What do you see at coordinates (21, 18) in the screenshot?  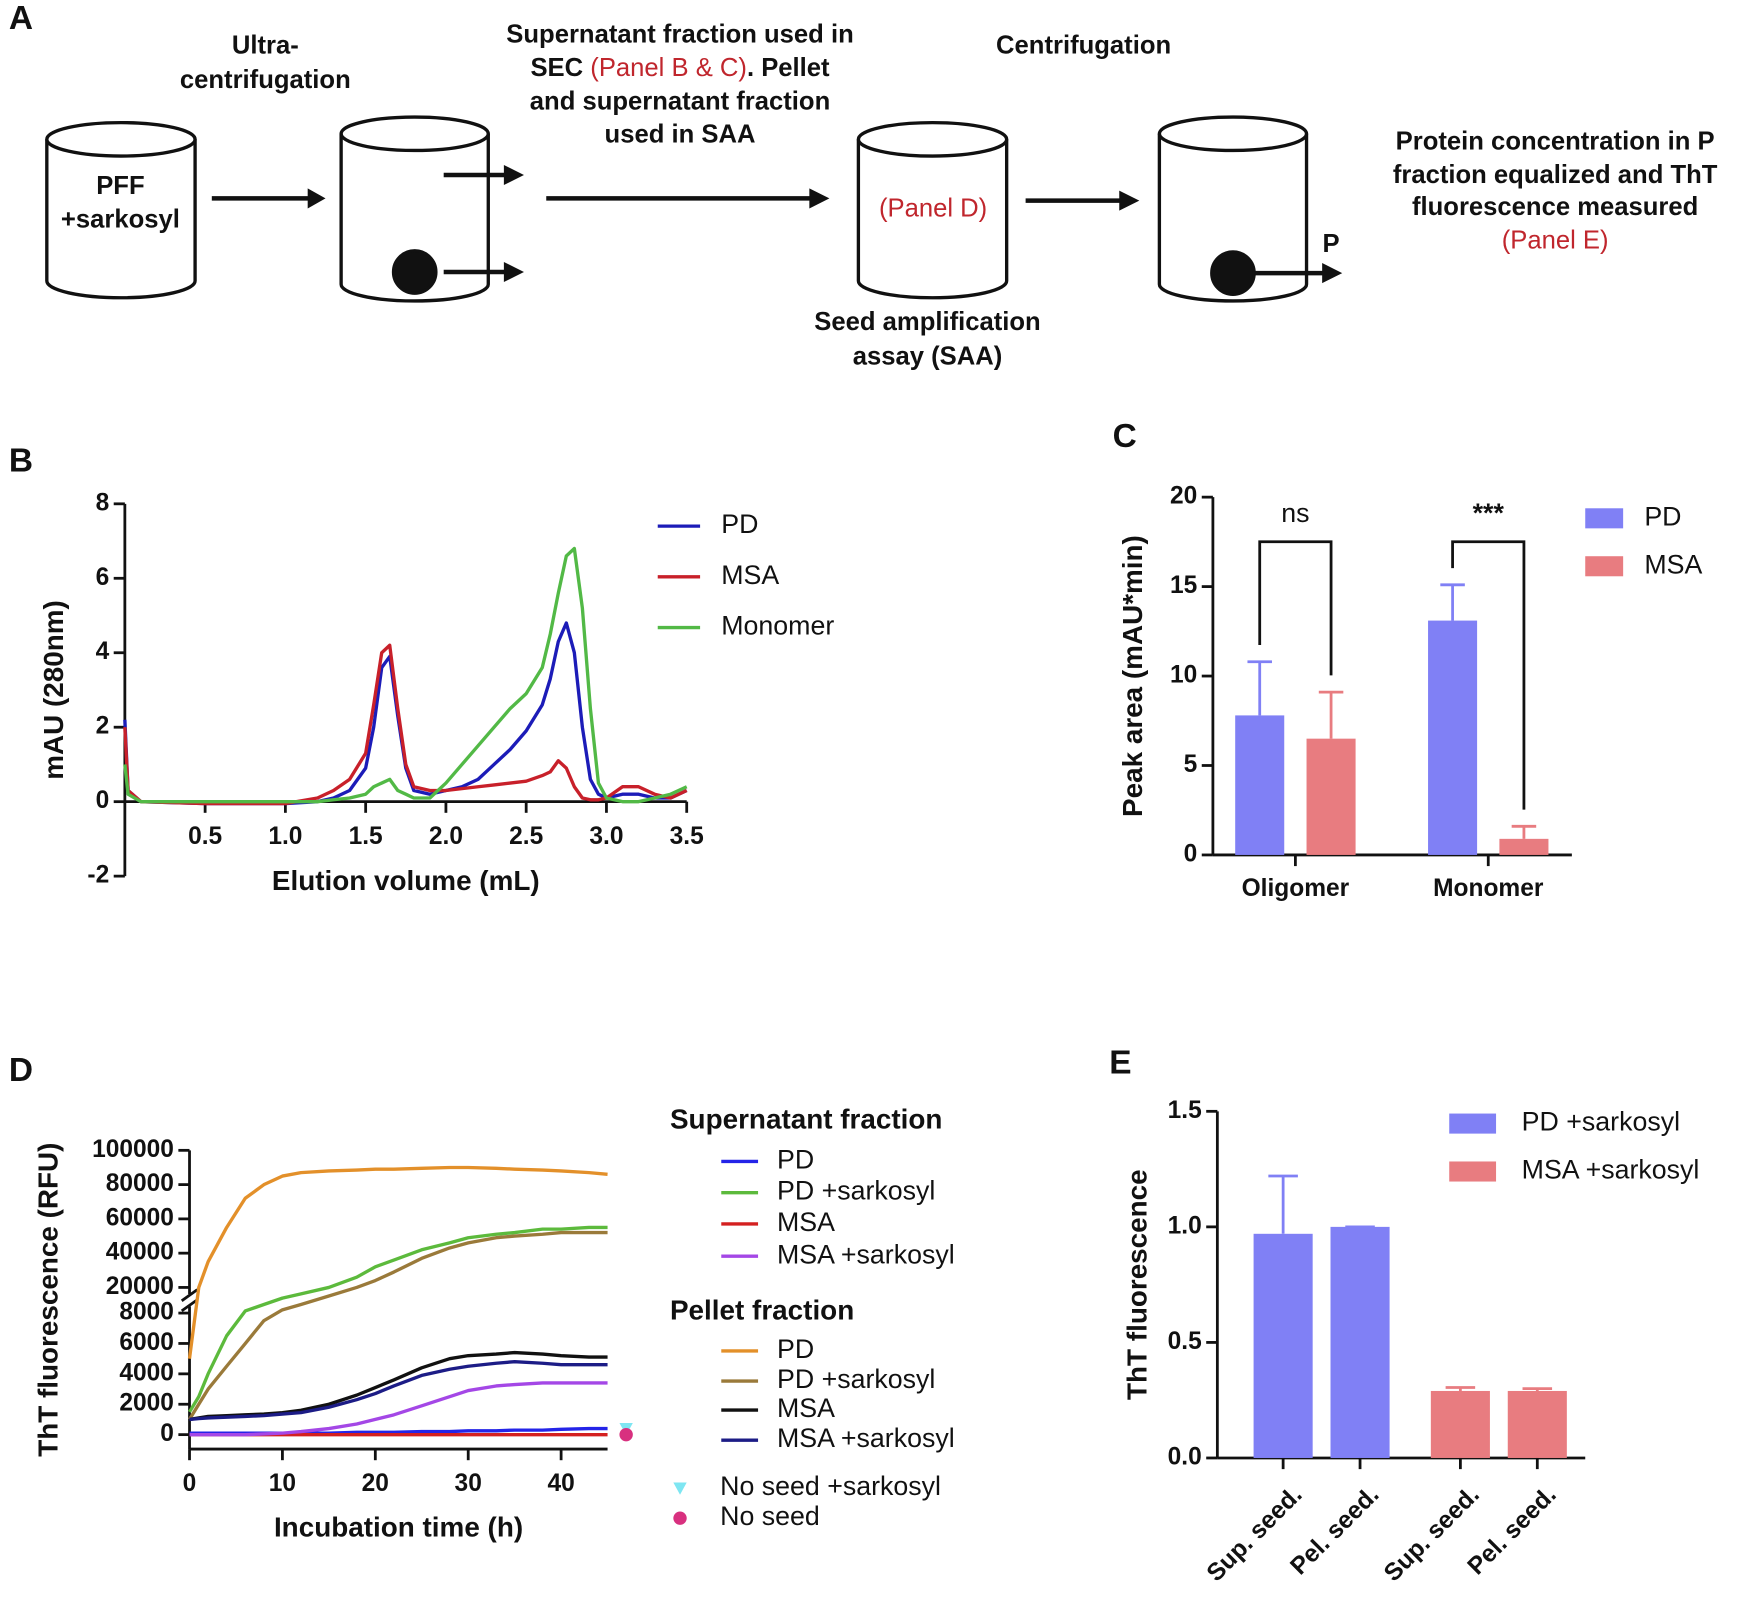 I see `panel-label: A` at bounding box center [21, 18].